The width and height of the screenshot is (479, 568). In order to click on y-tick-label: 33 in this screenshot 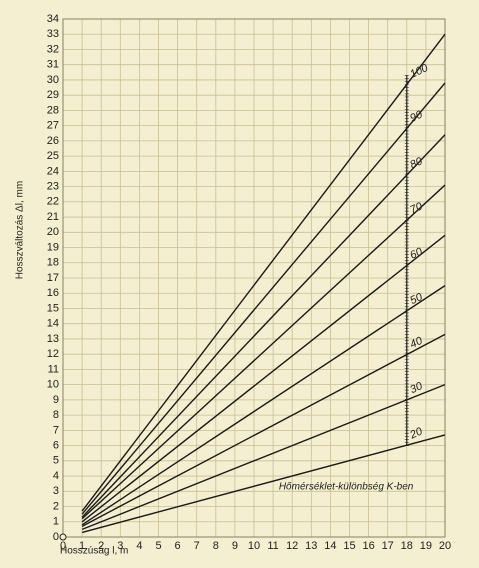, I will do `click(53, 34)`.